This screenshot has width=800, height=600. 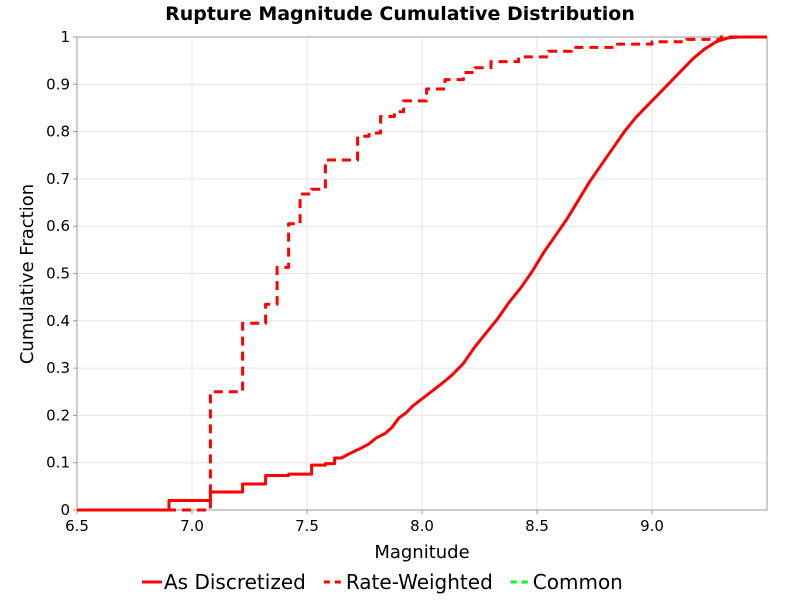 What do you see at coordinates (578, 582) in the screenshot?
I see `legend-label: Common` at bounding box center [578, 582].